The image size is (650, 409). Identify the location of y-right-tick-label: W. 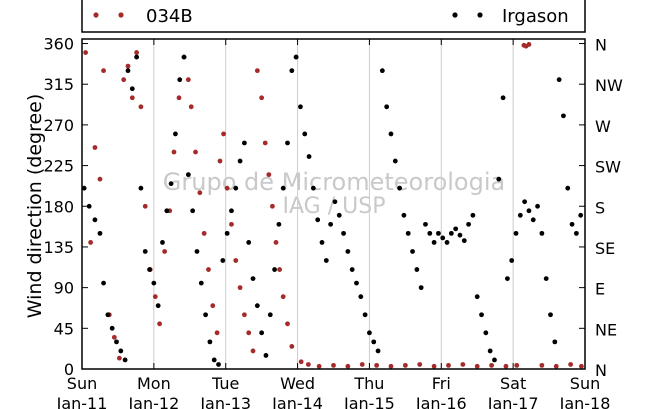
(603, 126).